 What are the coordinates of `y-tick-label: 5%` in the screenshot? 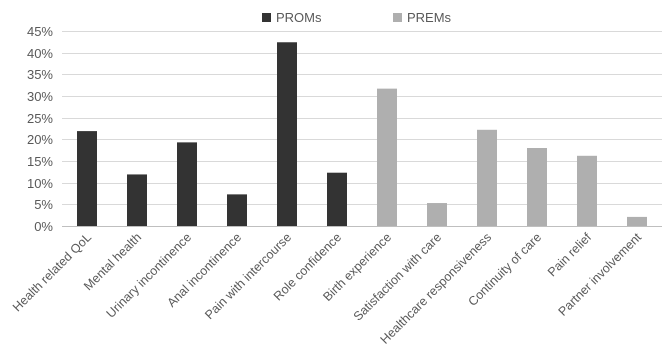 It's located at (43, 204).